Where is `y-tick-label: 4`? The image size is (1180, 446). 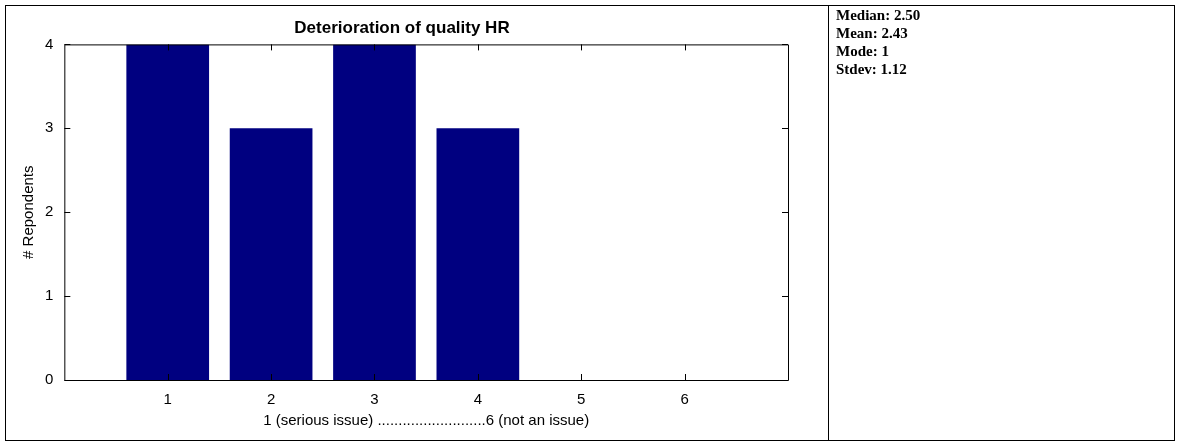
y-tick-label: 4 is located at coordinates (49, 43).